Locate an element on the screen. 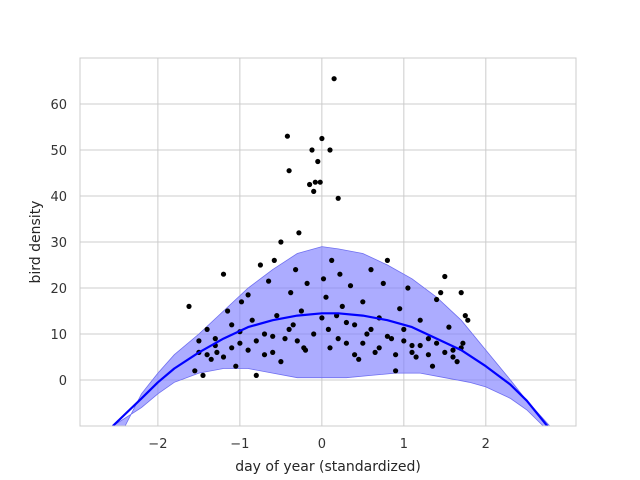  x-tick-label: −2 is located at coordinates (157, 444).